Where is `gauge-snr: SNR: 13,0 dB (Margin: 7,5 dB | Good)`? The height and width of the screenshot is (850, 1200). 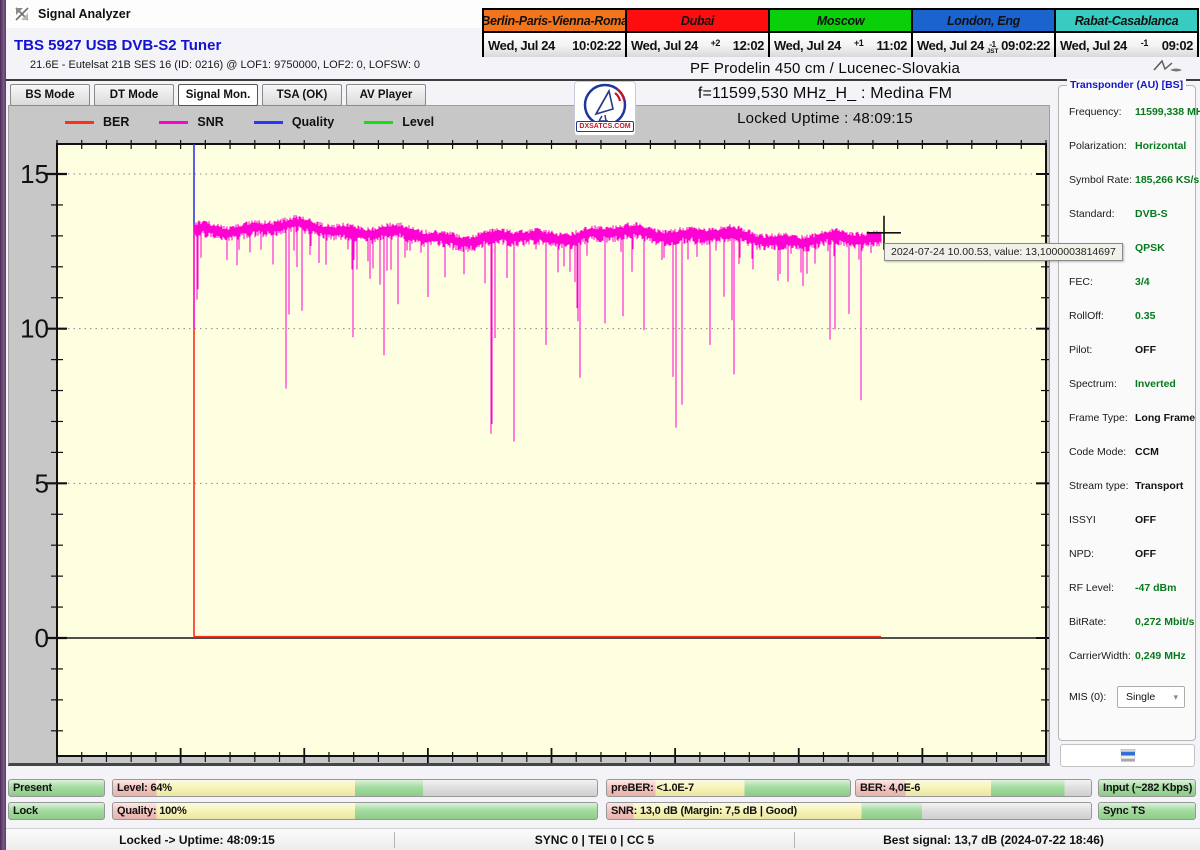 gauge-snr: SNR: 13,0 dB (Margin: 7,5 dB | Good) is located at coordinates (849, 811).